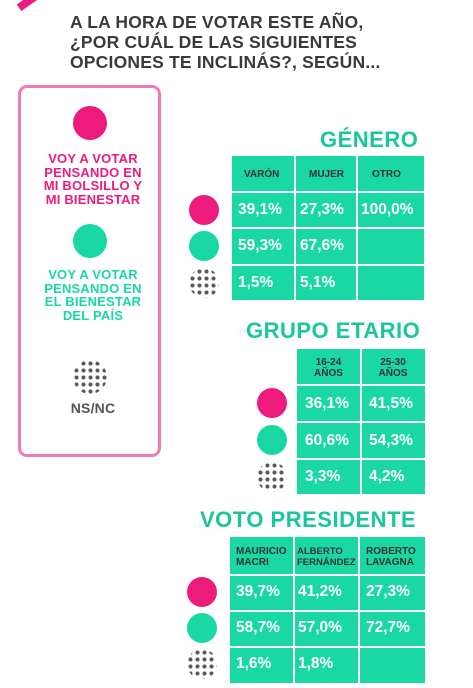  I want to click on corner-accent, so click(33, 7).